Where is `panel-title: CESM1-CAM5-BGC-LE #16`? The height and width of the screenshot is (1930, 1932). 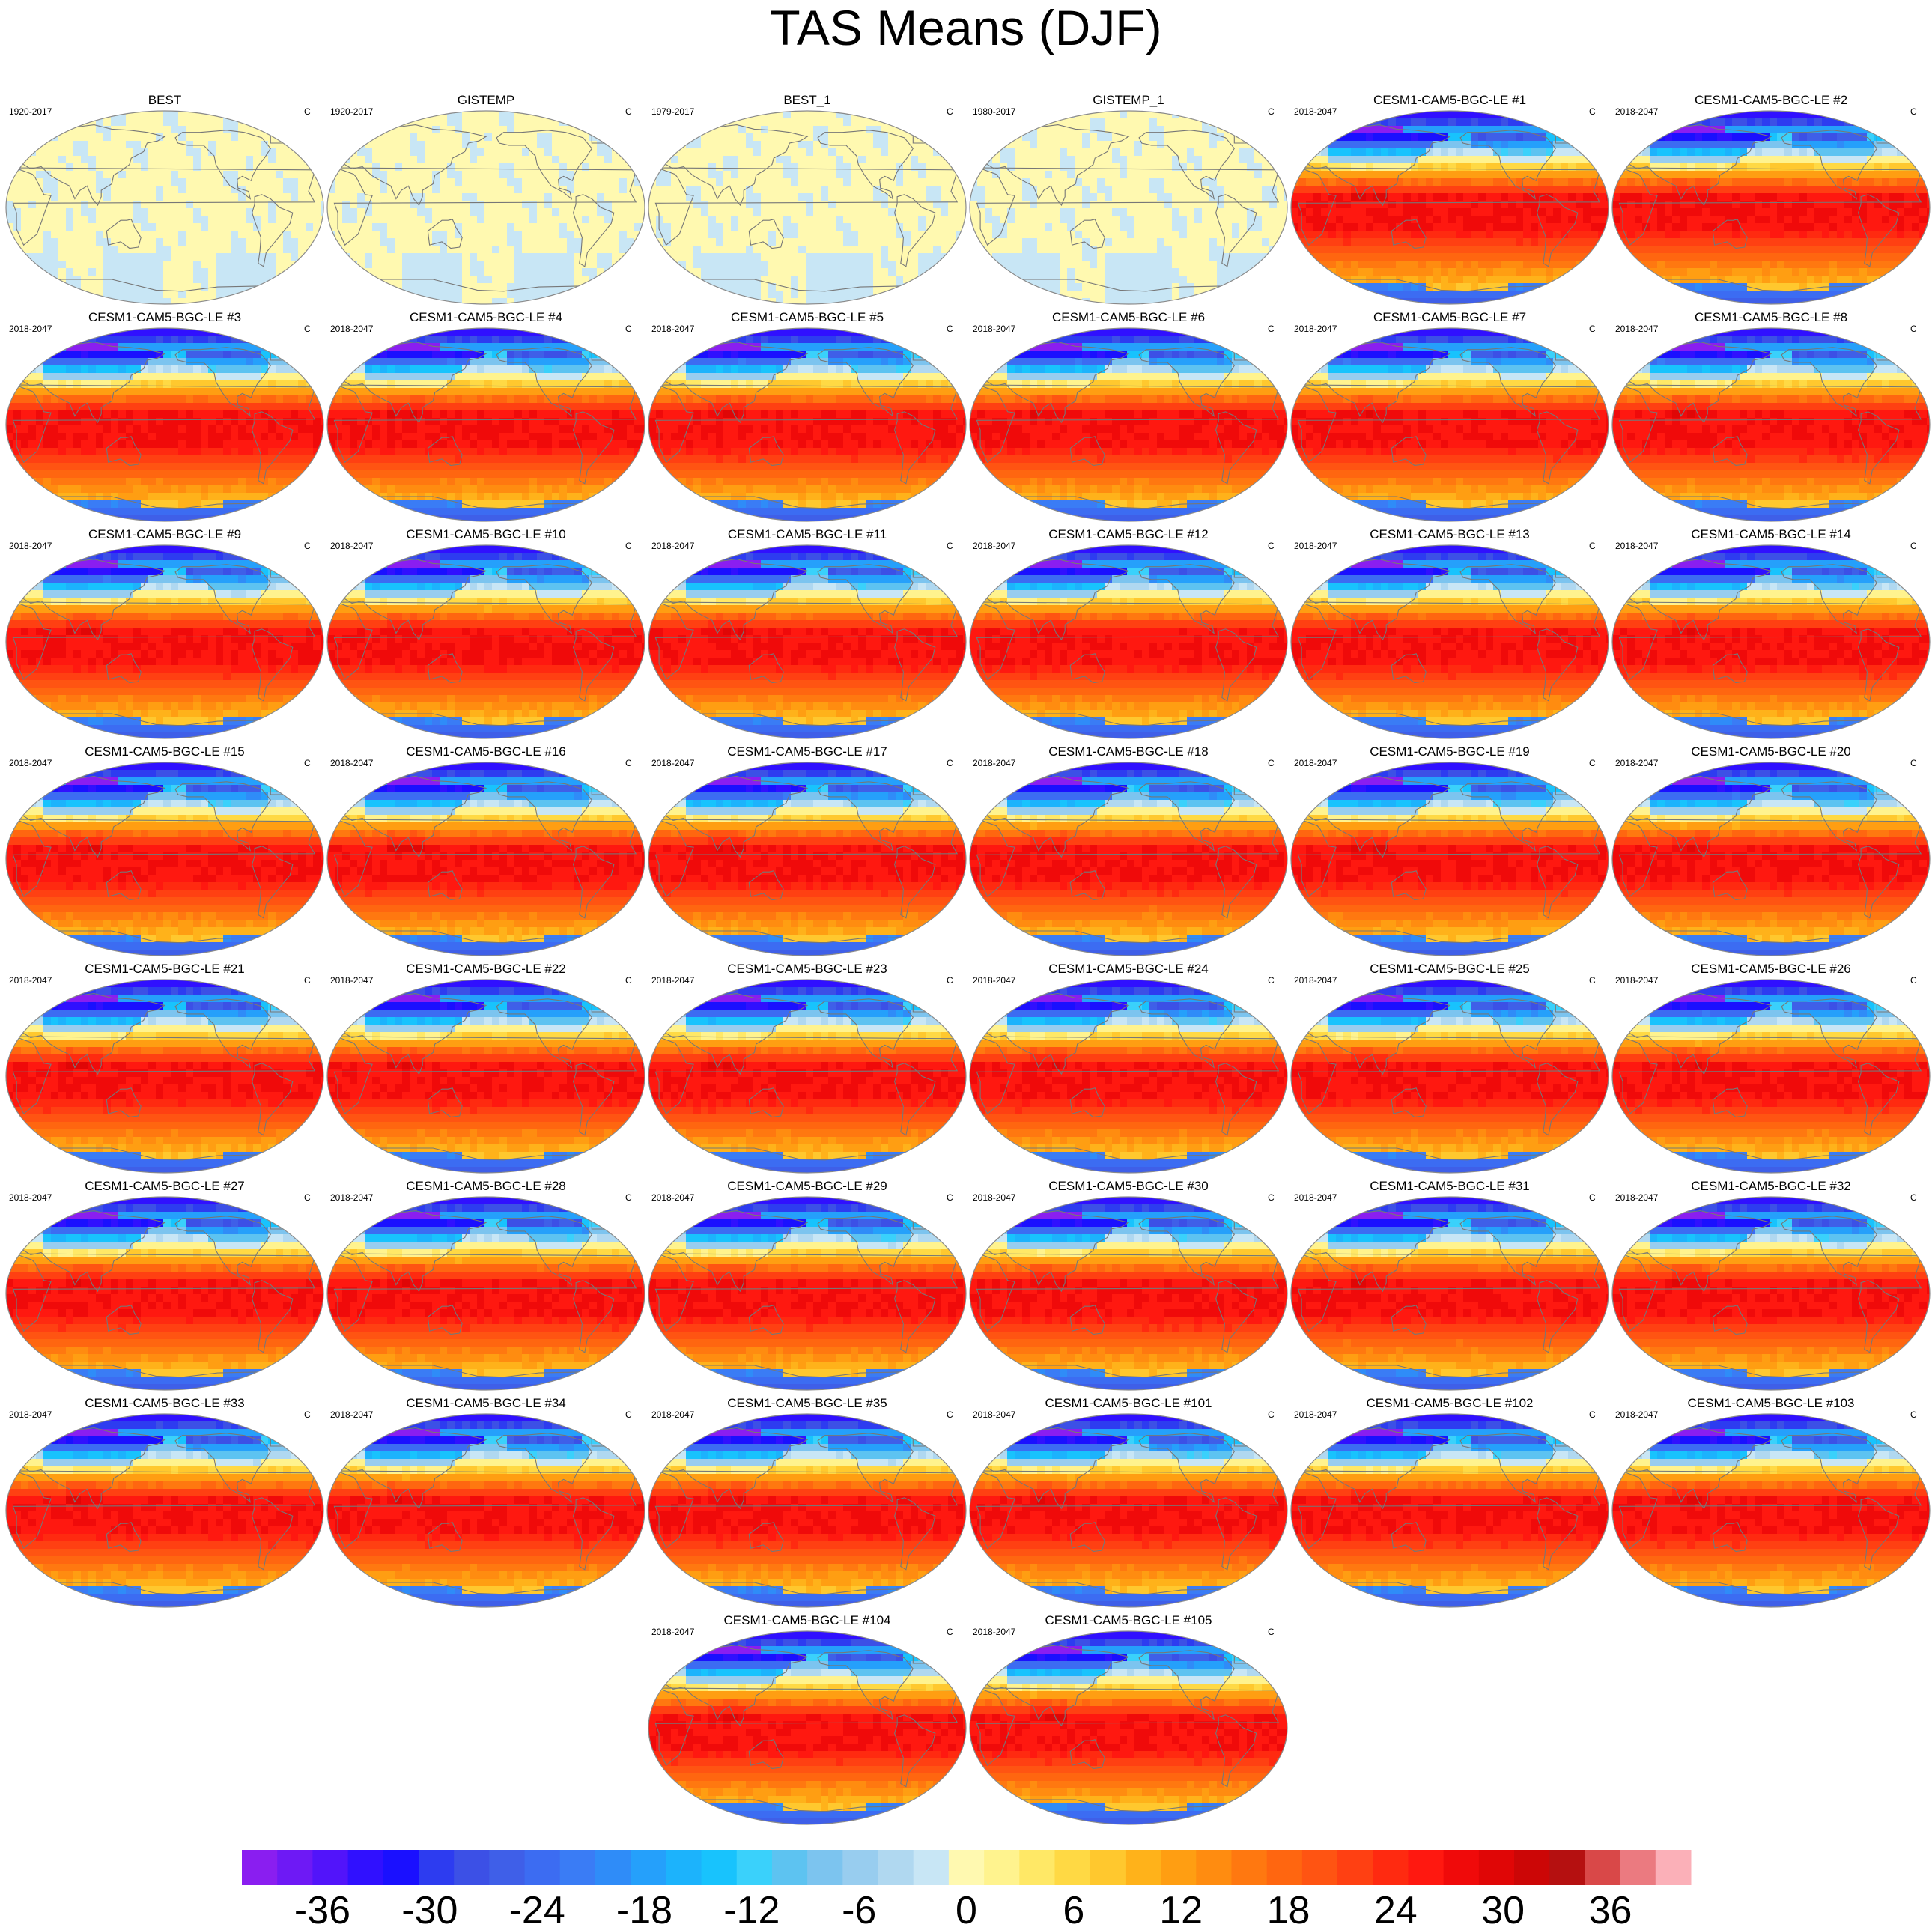
panel-title: CESM1-CAM5-BGC-LE #16 is located at coordinates (486, 751).